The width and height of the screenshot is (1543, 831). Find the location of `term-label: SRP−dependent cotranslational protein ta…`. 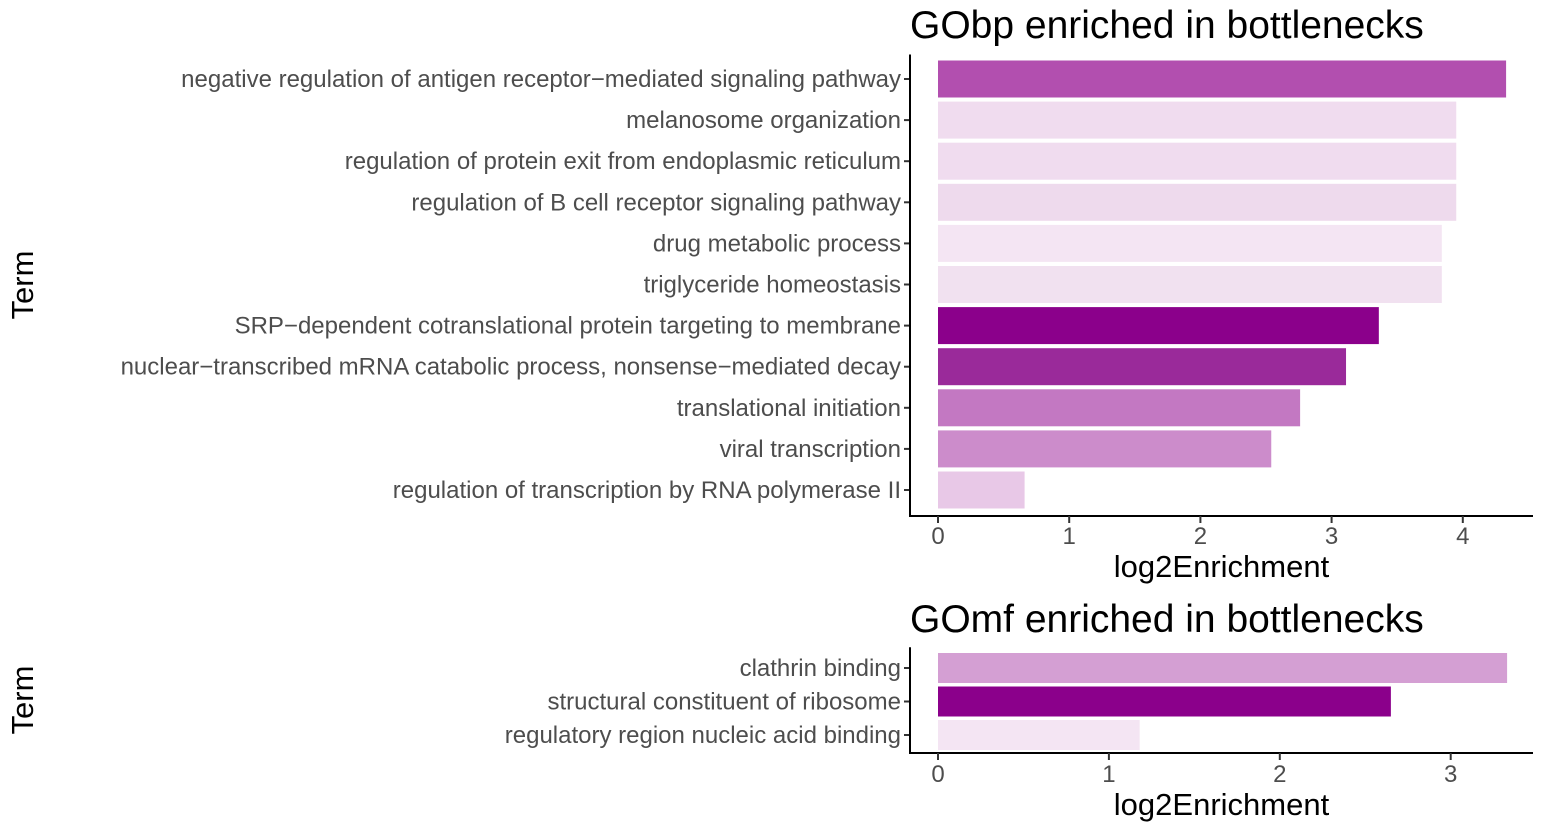

term-label: SRP−dependent cotranslational protein ta… is located at coordinates (568, 326).